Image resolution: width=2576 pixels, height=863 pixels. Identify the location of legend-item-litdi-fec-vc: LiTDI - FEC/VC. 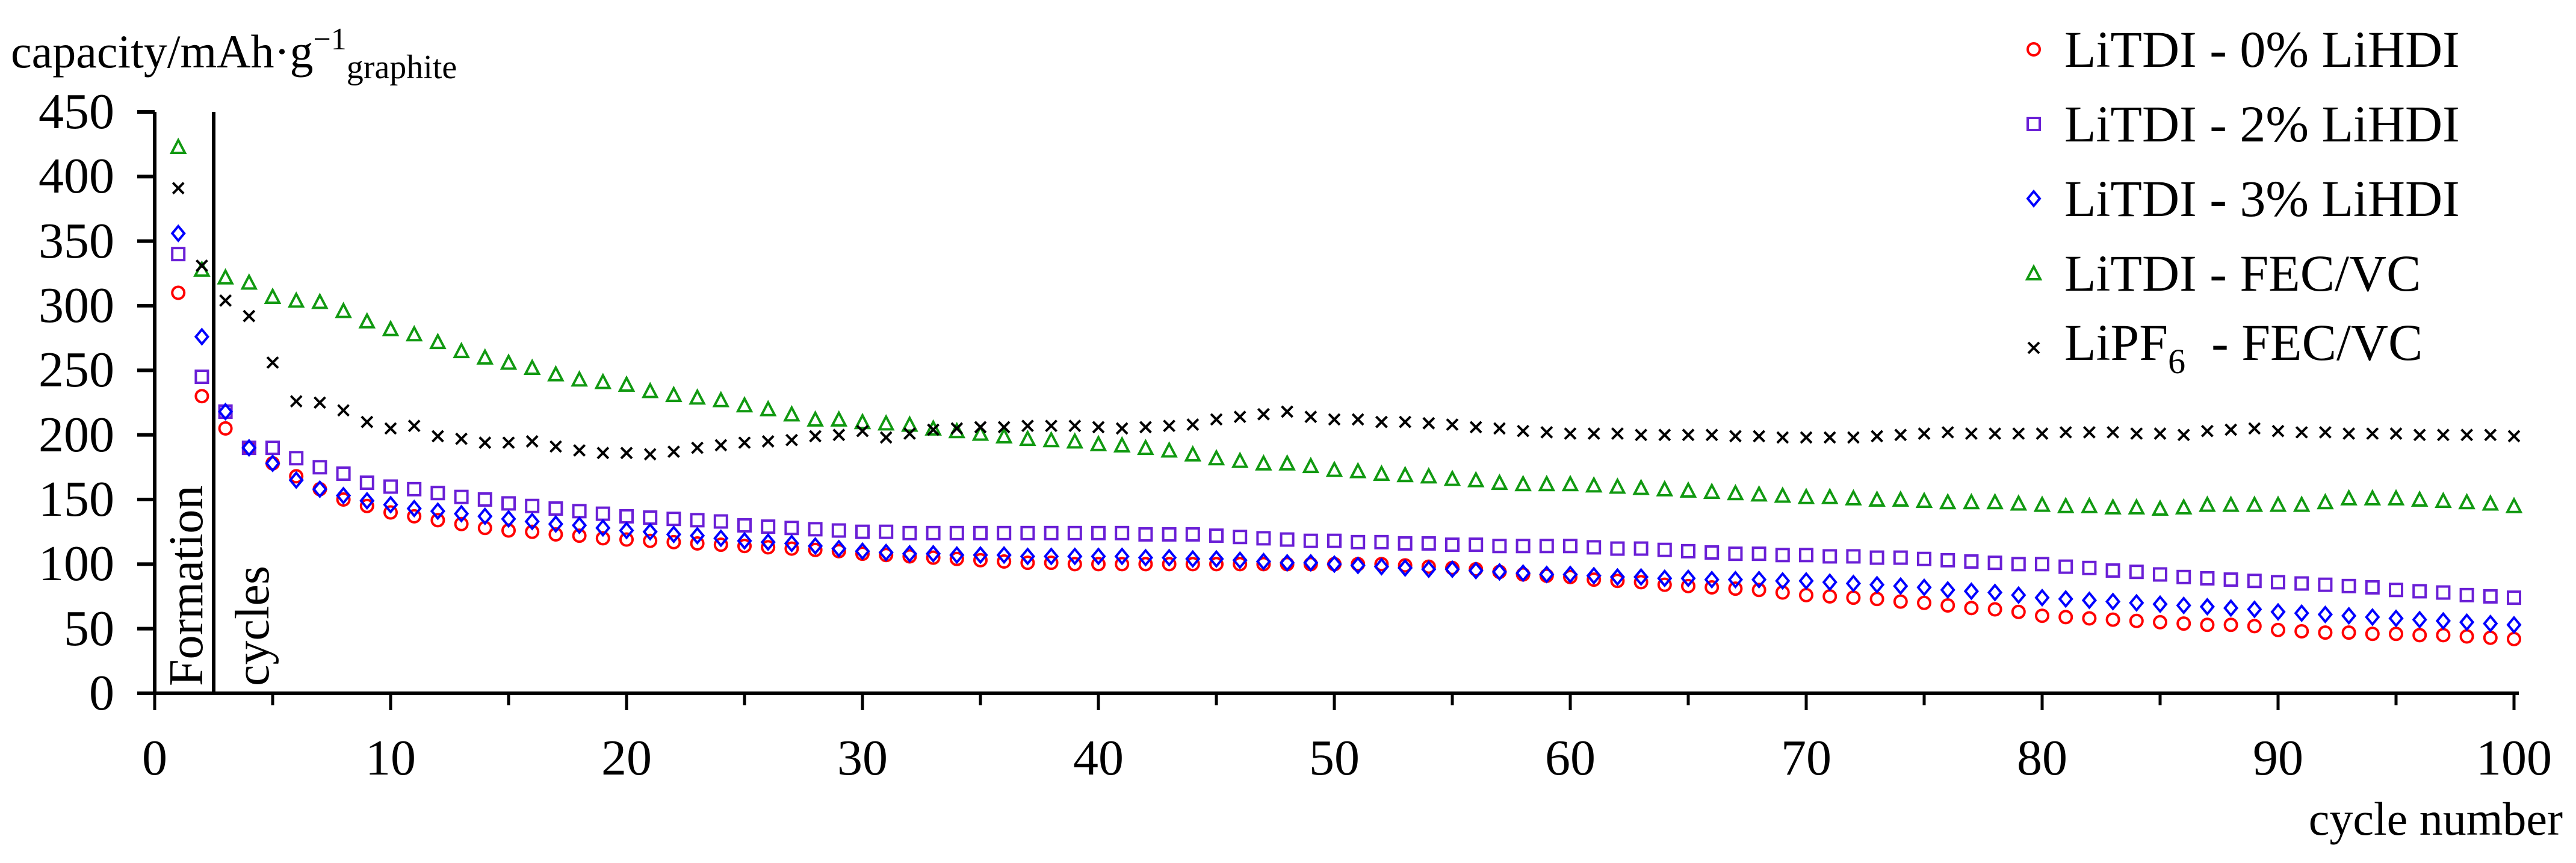
(2238, 273).